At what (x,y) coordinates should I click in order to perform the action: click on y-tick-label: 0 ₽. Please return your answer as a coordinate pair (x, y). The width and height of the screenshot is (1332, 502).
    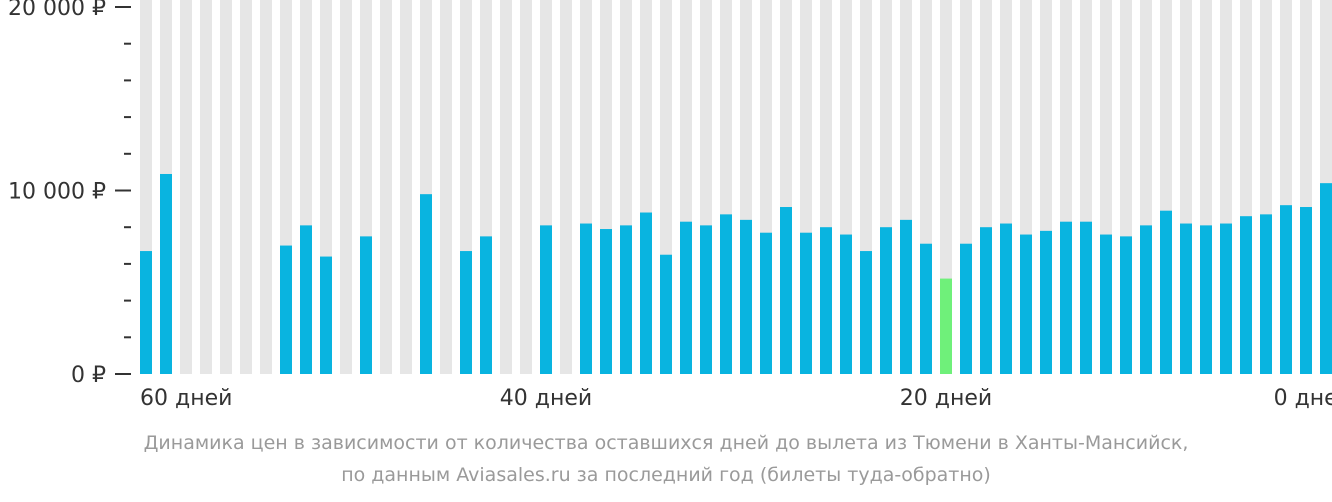
    Looking at the image, I should click on (88, 375).